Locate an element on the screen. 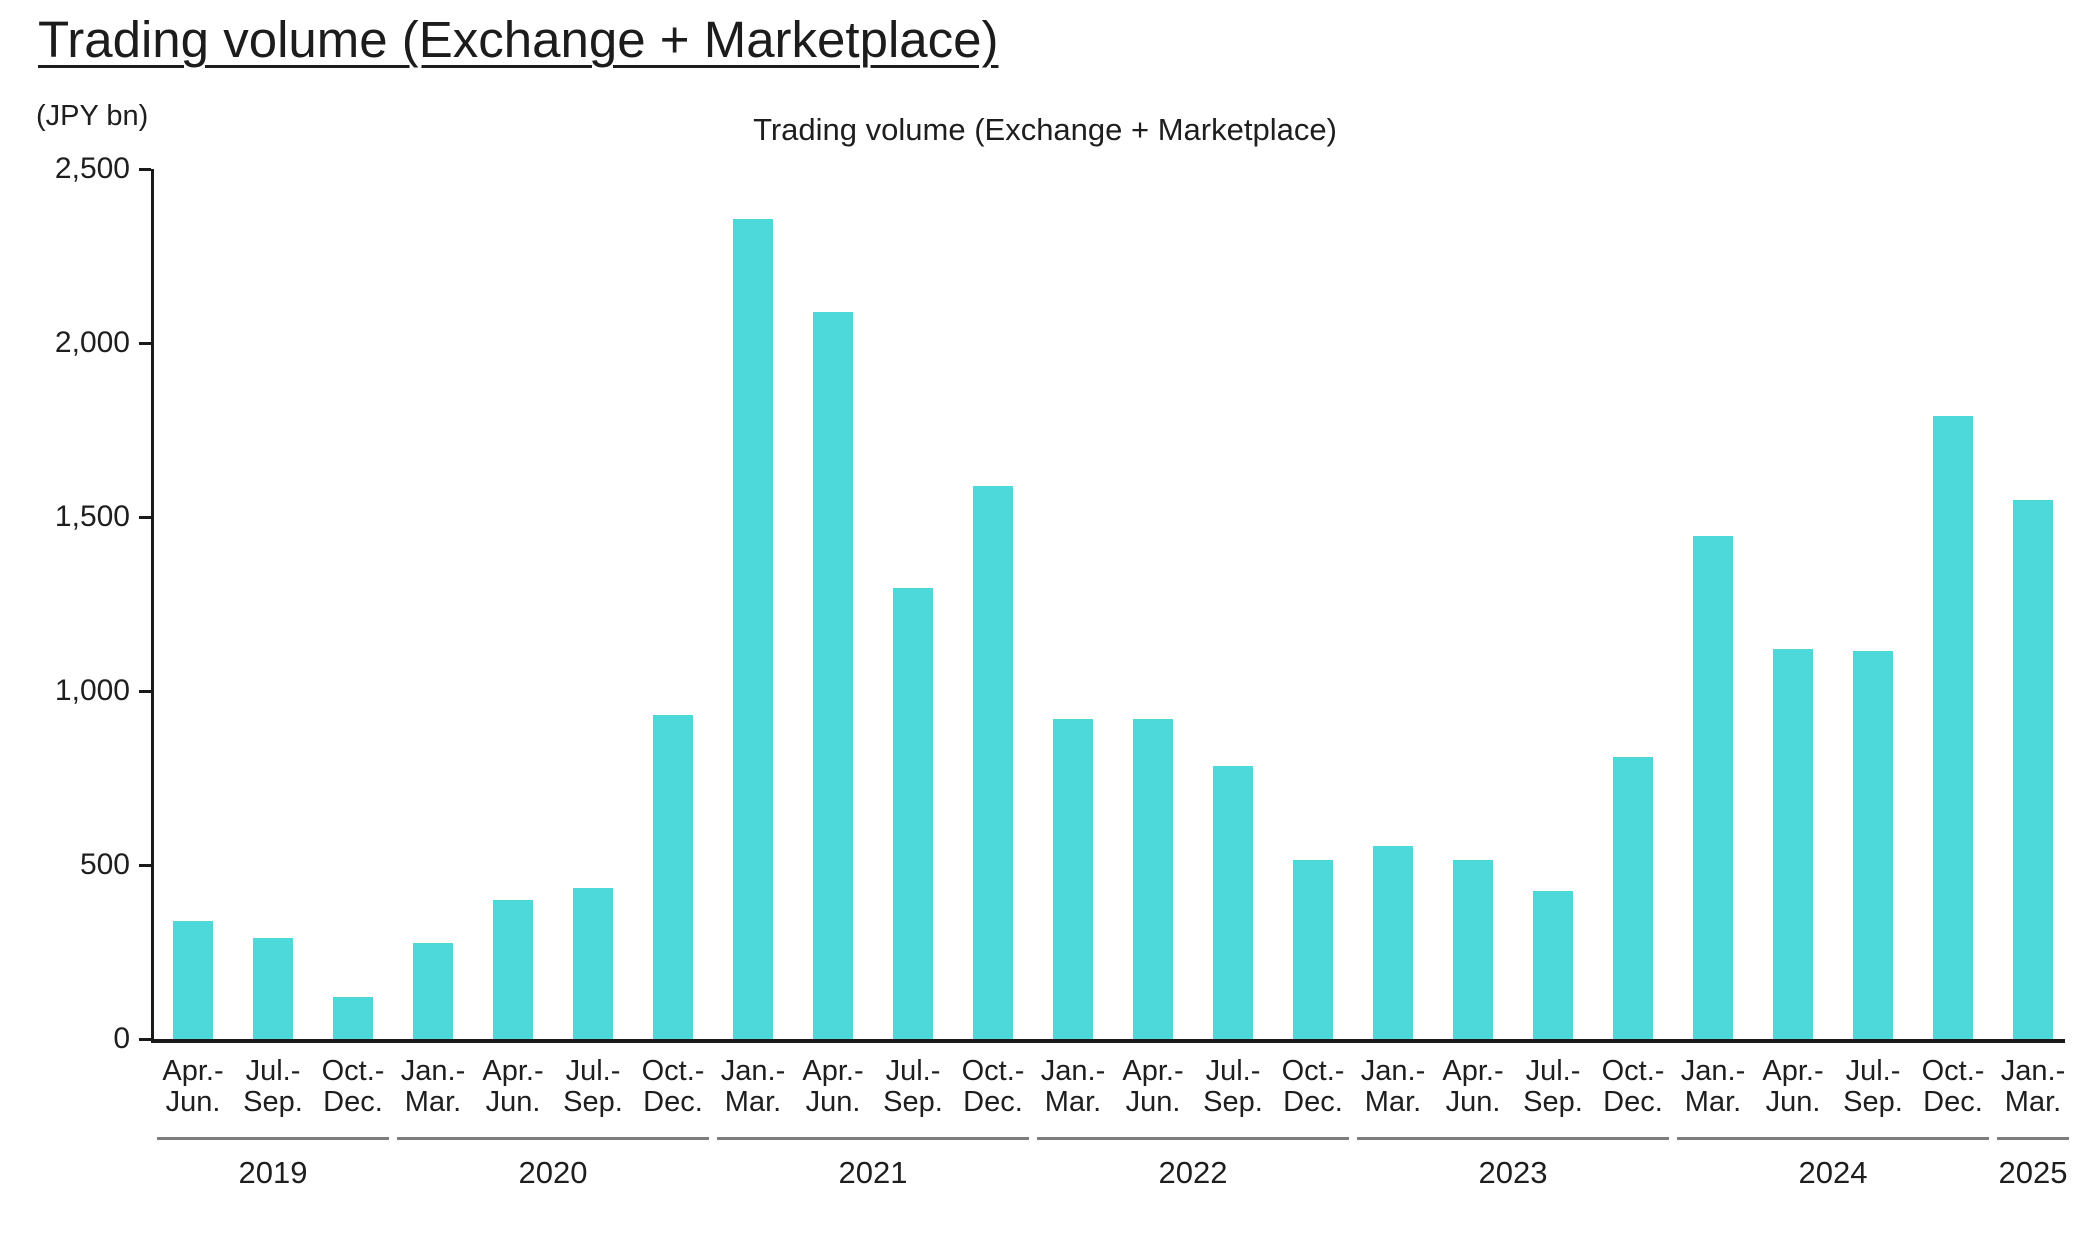 This screenshot has height=1260, width=2100. year-label: 2024 is located at coordinates (1833, 1172).